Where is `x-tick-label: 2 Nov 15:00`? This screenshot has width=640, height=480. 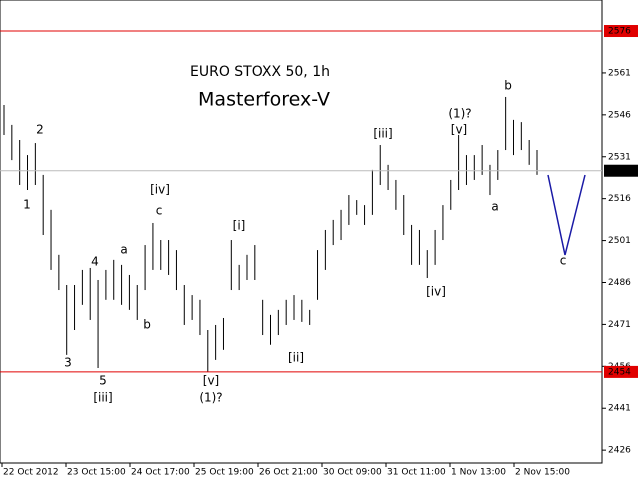 x-tick-label: 2 Nov 15:00 is located at coordinates (542, 473).